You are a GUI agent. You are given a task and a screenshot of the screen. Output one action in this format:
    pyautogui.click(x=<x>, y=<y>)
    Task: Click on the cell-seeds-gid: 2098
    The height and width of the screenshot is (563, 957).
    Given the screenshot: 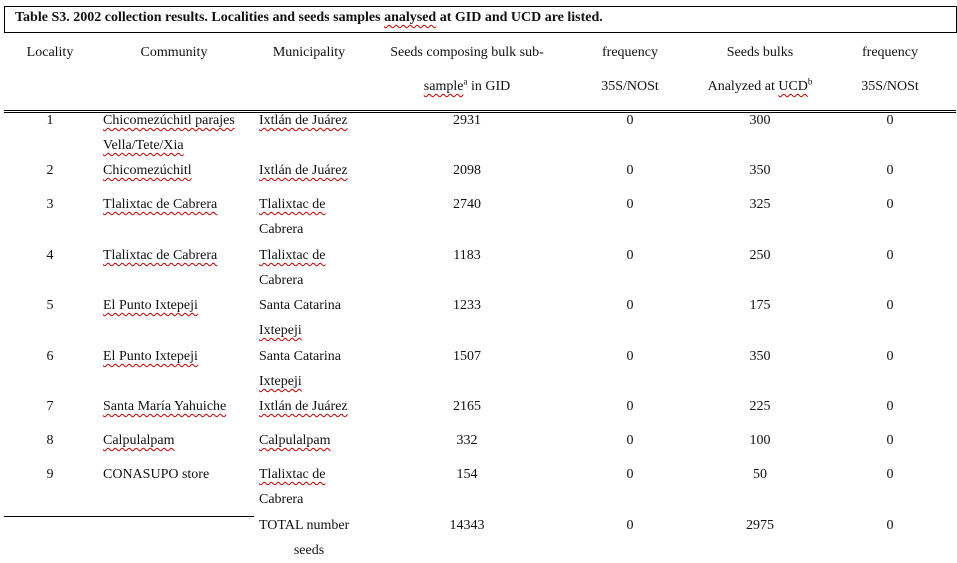 What is the action you would take?
    pyautogui.click(x=467, y=170)
    